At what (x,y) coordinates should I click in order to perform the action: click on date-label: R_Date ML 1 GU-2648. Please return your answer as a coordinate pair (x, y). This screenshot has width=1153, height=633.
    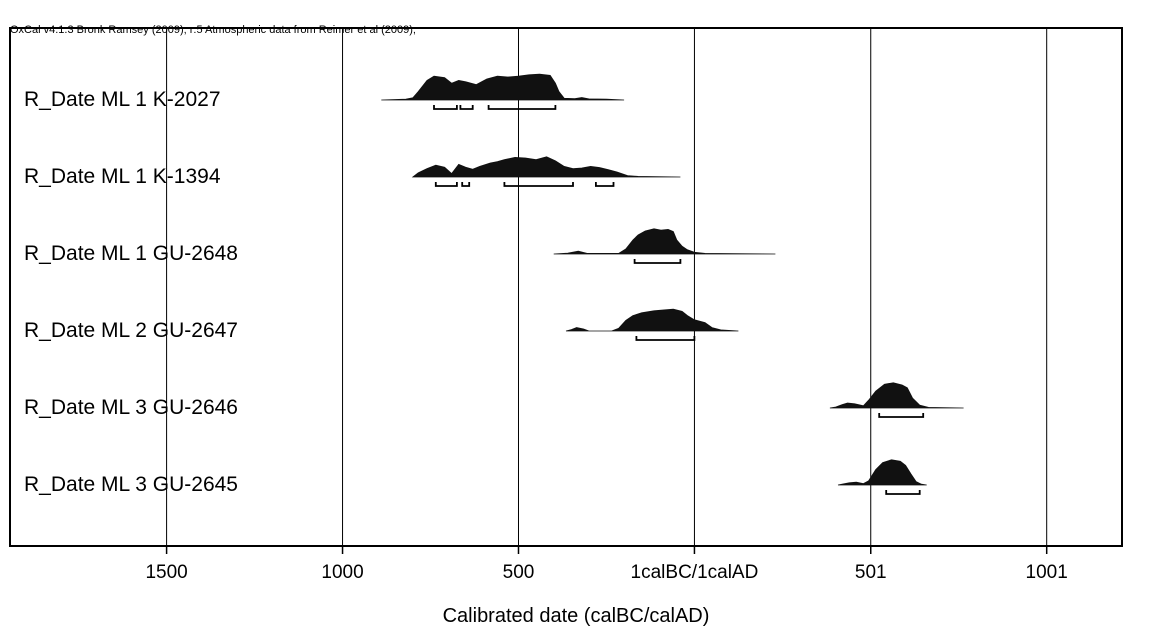
    Looking at the image, I should click on (131, 253).